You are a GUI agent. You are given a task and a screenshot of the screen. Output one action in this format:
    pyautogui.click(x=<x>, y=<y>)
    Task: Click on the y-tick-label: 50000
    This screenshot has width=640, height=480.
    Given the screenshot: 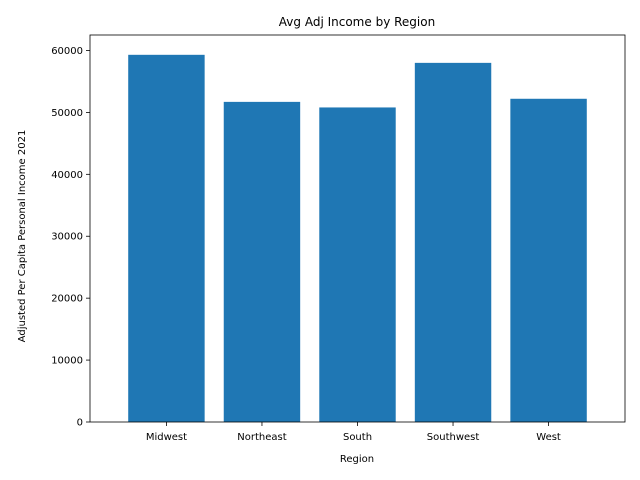 What is the action you would take?
    pyautogui.click(x=67, y=113)
    